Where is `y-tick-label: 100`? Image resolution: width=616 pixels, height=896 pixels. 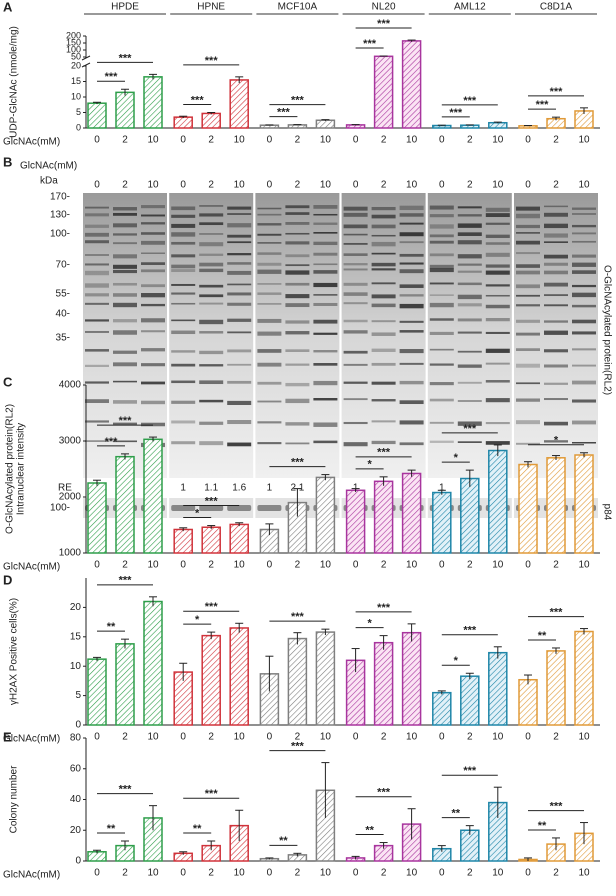
y-tick-label: 100 is located at coordinates (73, 49).